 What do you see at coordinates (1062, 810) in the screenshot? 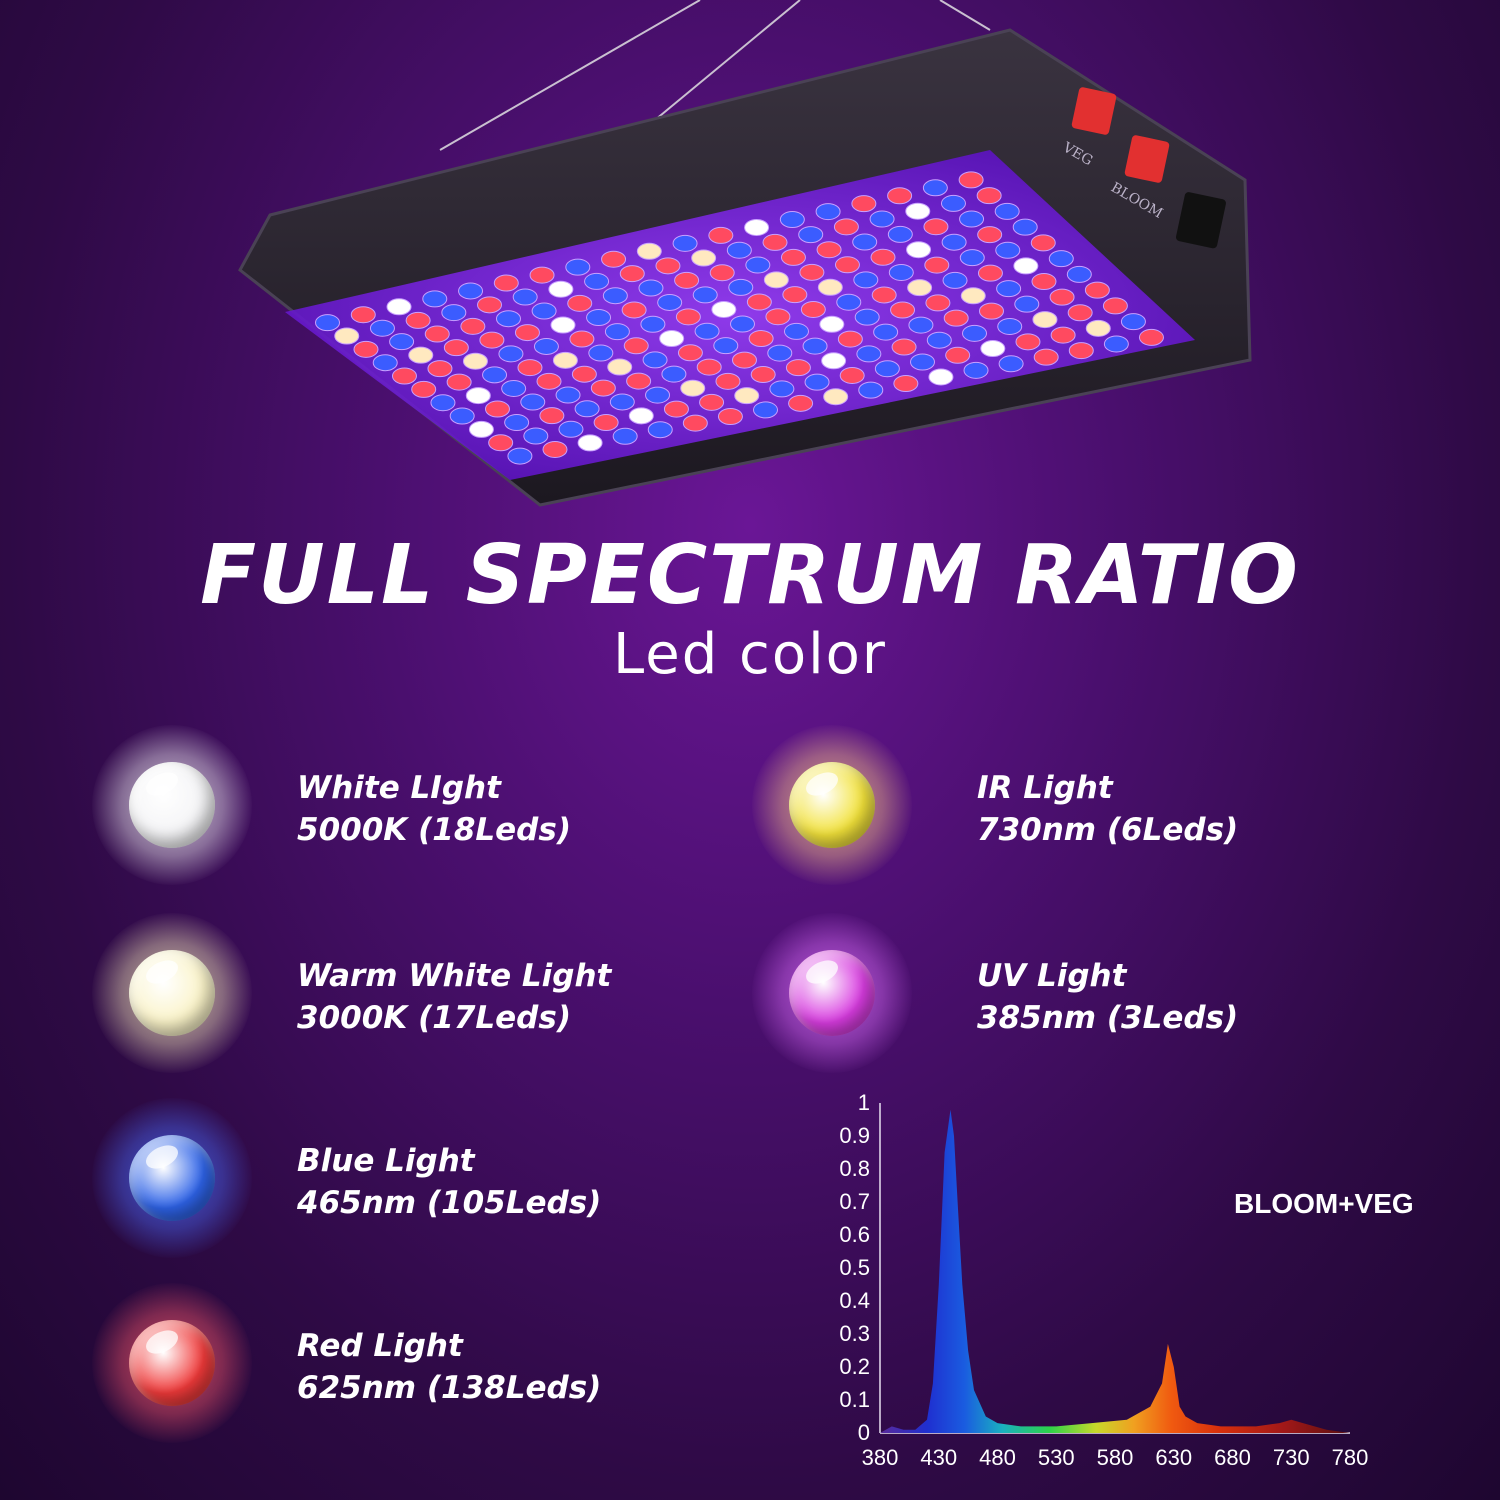
I see `led-item-ir: IR Light 730nm (6Leds)` at bounding box center [1062, 810].